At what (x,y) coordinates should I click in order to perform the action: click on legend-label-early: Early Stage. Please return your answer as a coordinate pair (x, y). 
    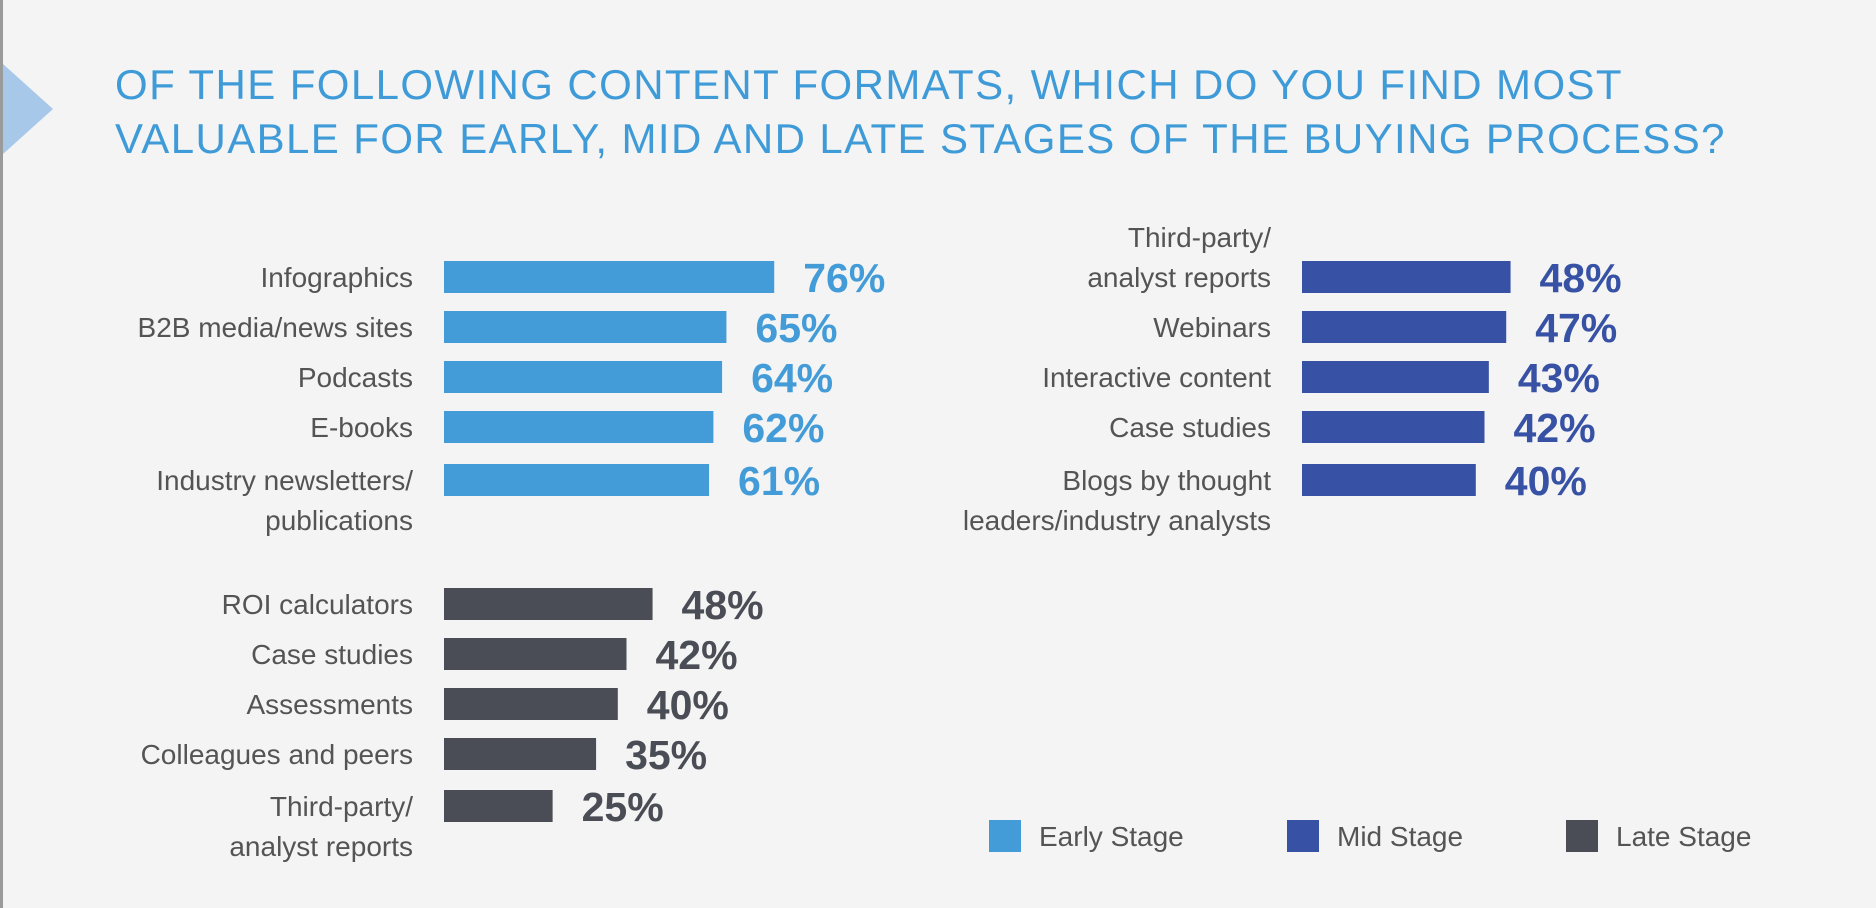
    Looking at the image, I should click on (1111, 836).